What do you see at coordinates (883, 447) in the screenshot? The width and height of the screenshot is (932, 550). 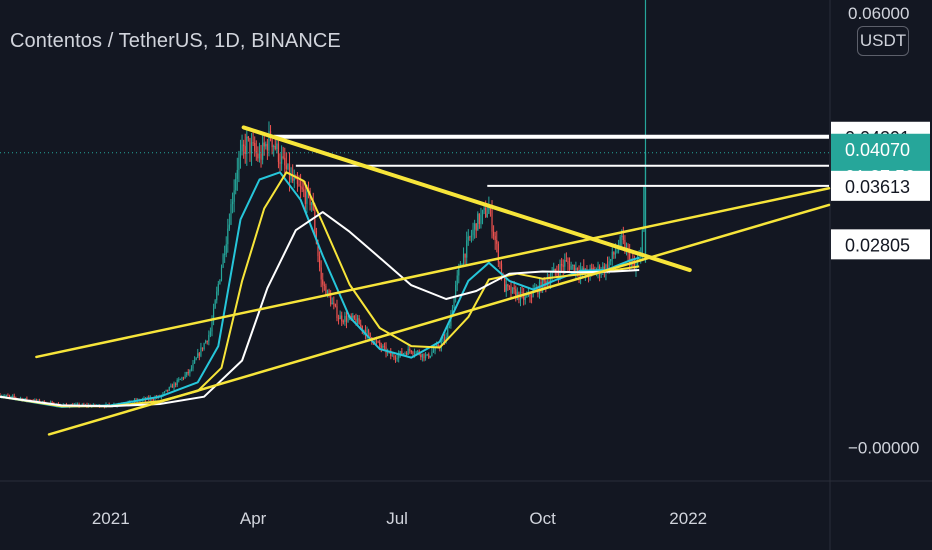 I see `y-tick-label: −0.00000` at bounding box center [883, 447].